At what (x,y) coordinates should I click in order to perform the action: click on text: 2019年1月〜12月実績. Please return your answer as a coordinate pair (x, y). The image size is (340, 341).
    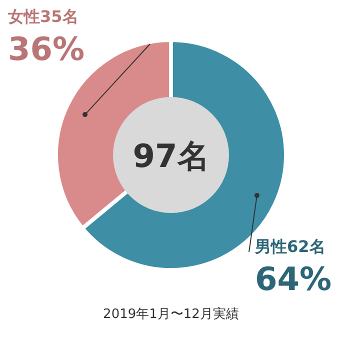
    Looking at the image, I should click on (171, 314).